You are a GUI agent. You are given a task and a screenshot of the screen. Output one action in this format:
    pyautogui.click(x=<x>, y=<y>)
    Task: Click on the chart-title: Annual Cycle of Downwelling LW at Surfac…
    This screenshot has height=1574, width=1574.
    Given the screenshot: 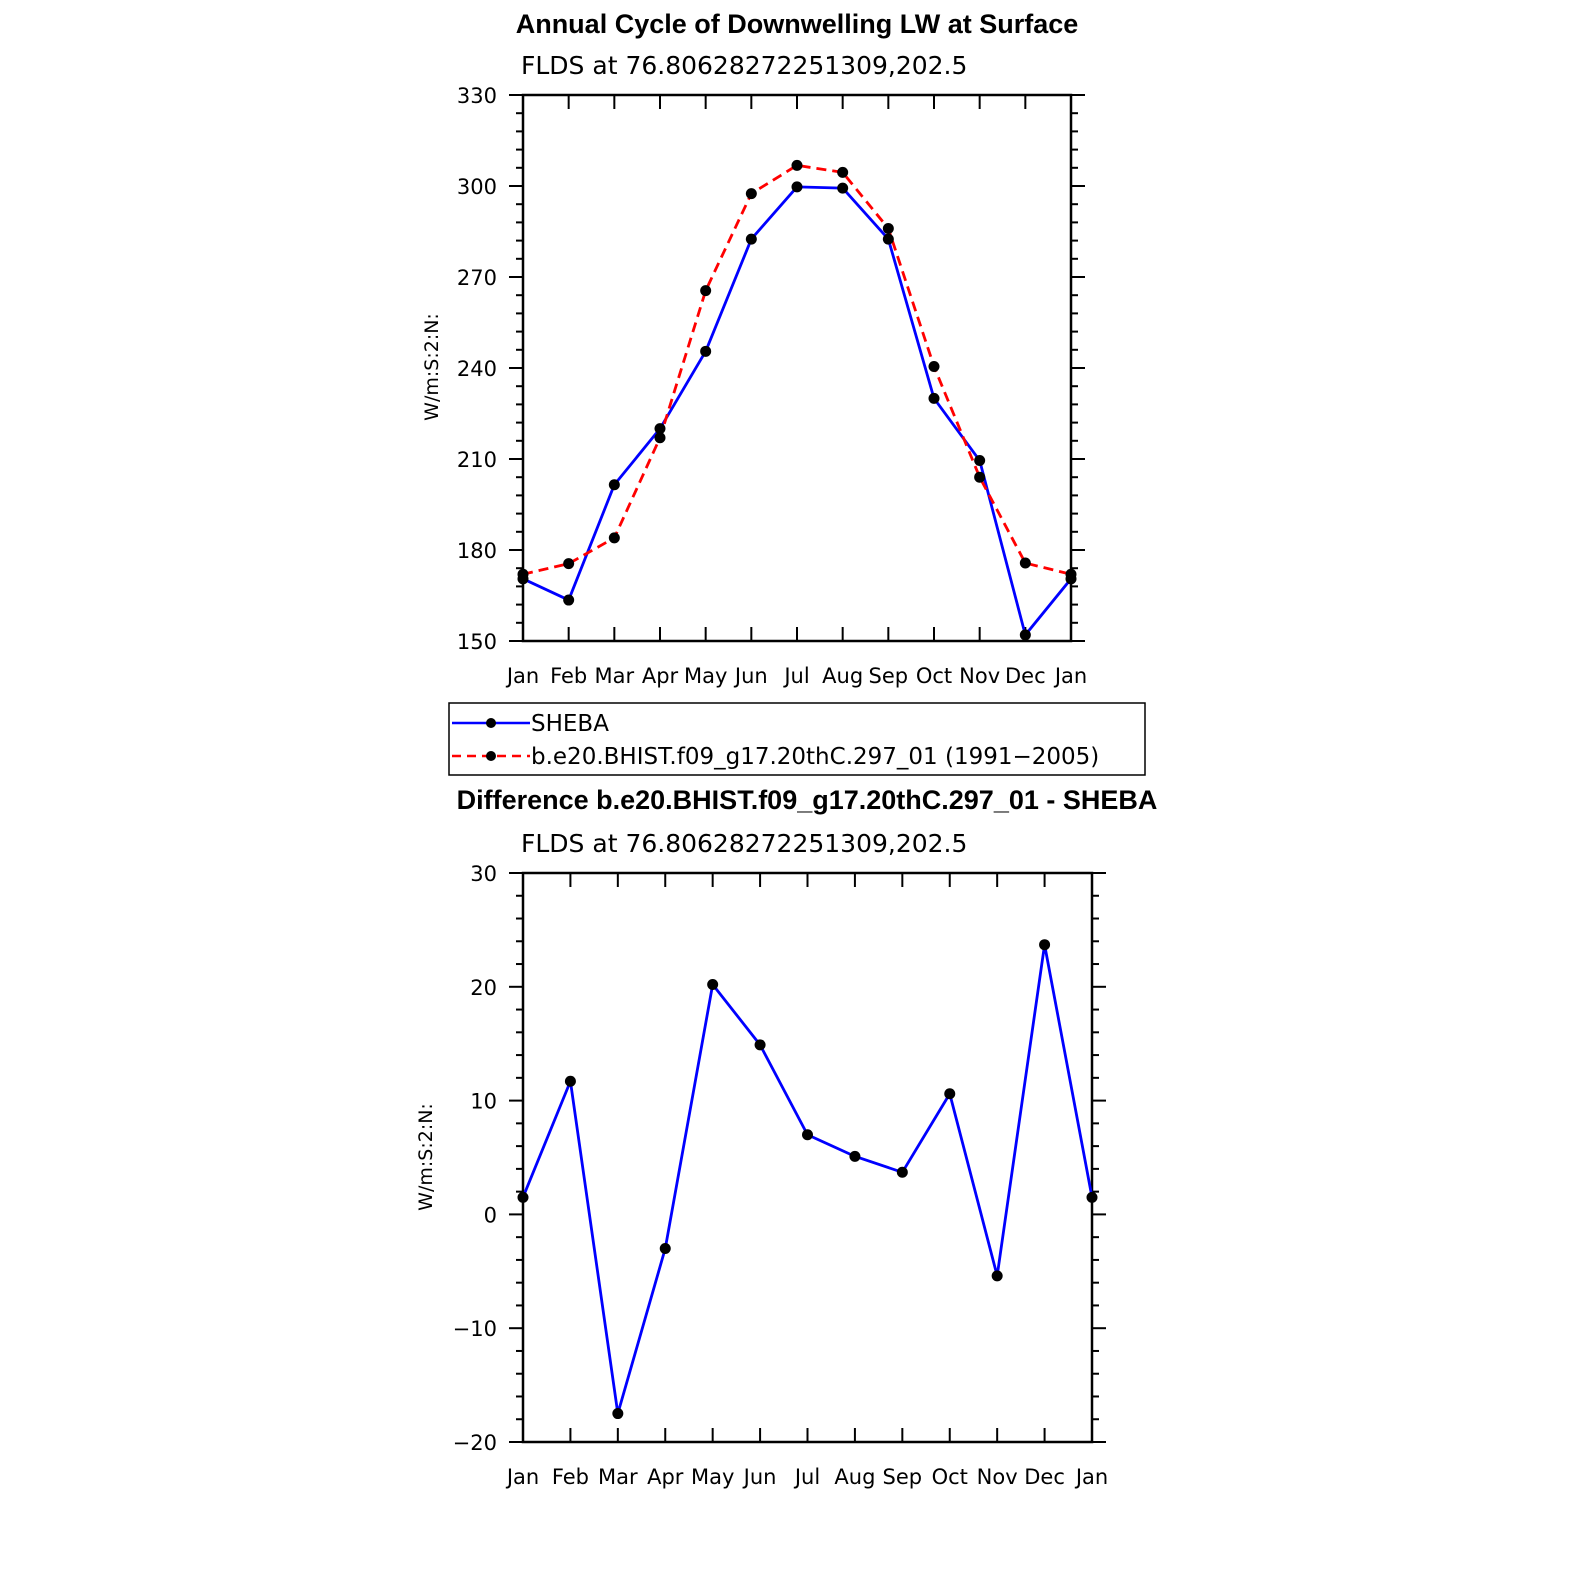 What is the action you would take?
    pyautogui.click(x=797, y=24)
    